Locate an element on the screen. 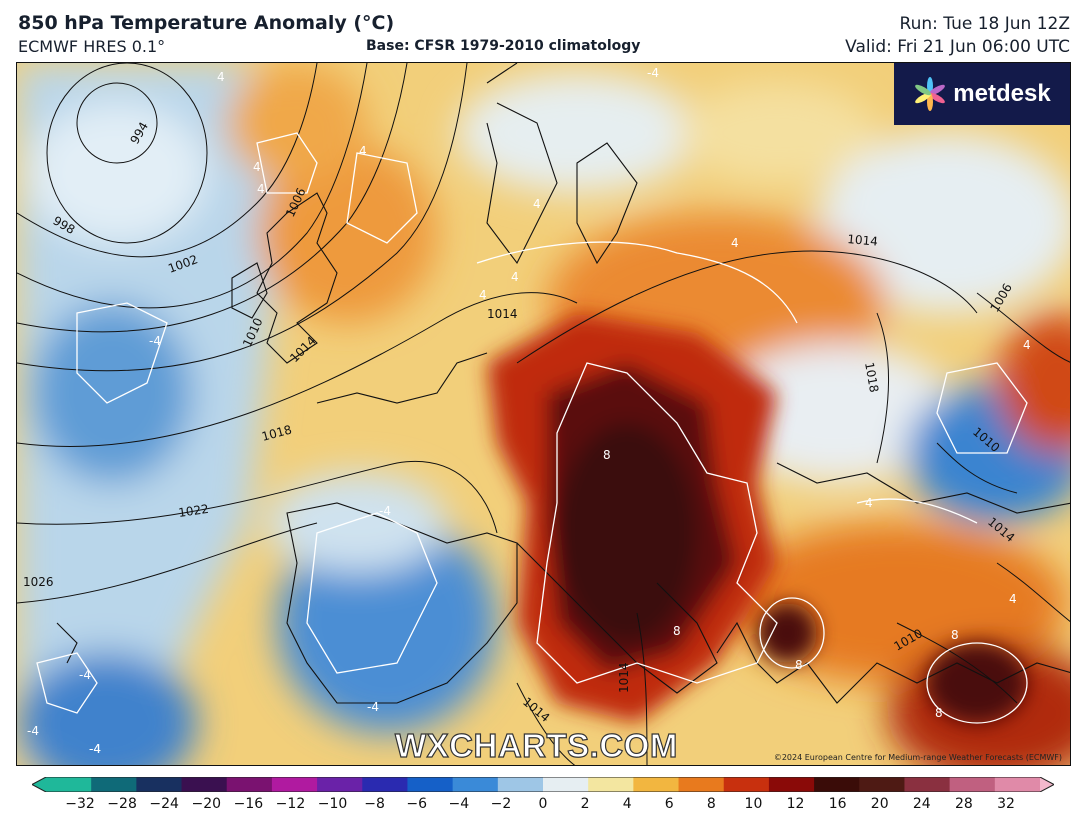  colorbar-tick-label: −6 is located at coordinates (417, 804).